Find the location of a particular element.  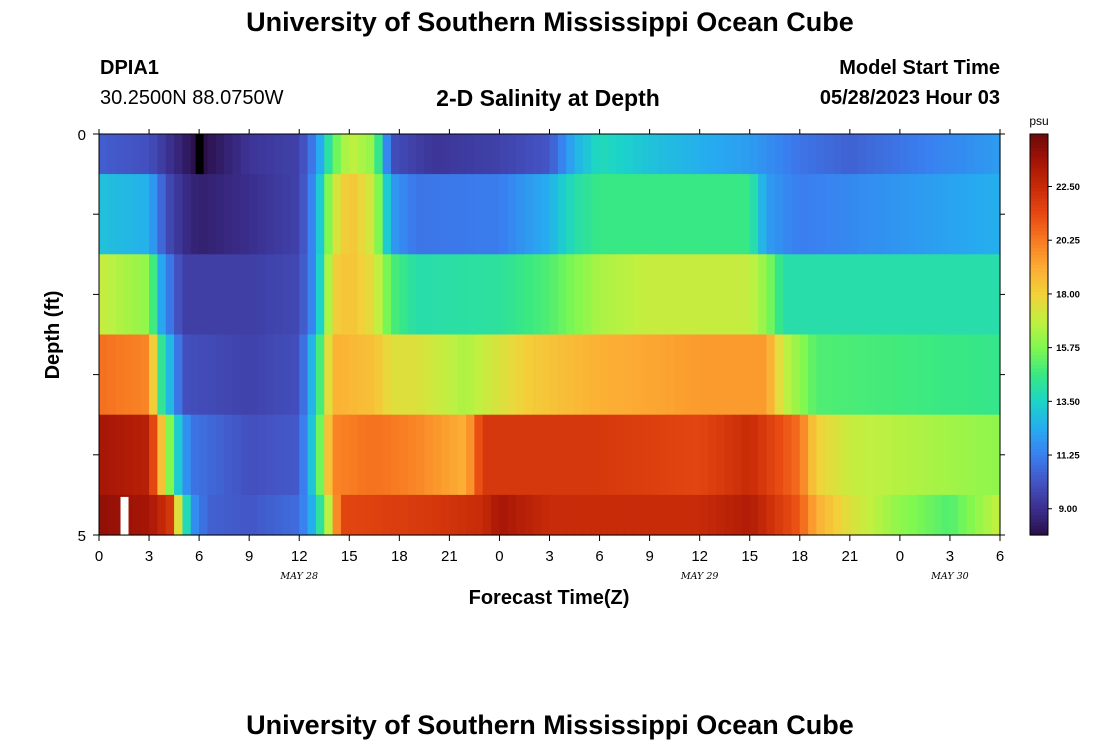

x-tick-label: 18 is located at coordinates (799, 556).